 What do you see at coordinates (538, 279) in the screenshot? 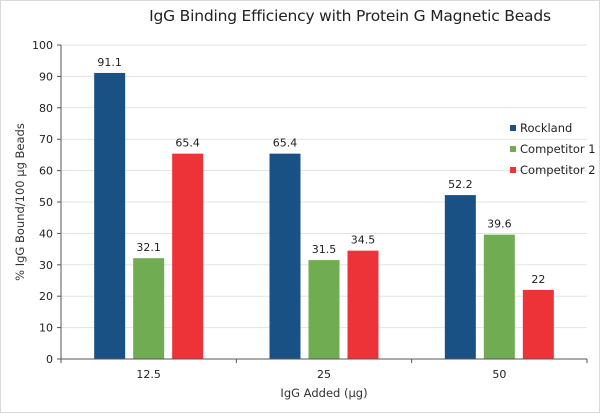
I see `data-label: 22` at bounding box center [538, 279].